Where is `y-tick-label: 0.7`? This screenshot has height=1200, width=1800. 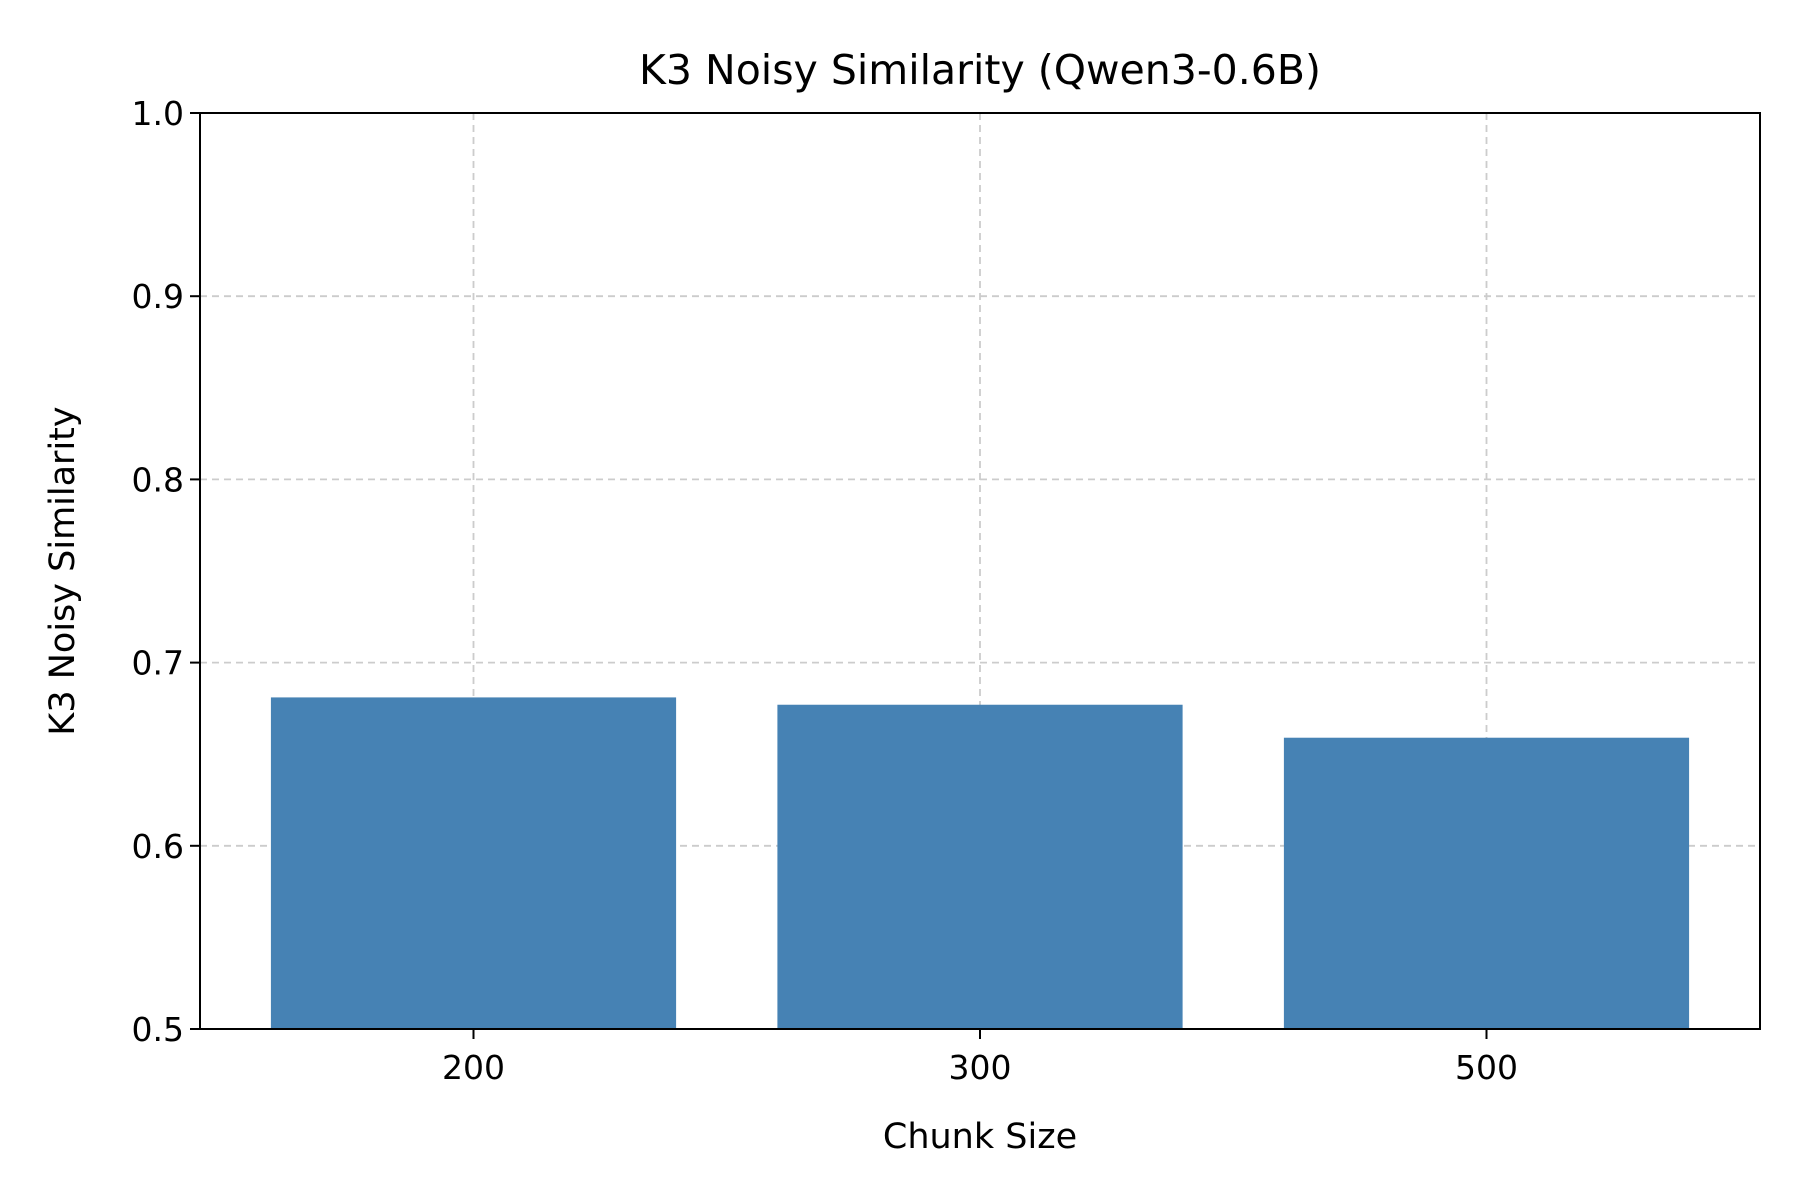
y-tick-label: 0.7 is located at coordinates (158, 663).